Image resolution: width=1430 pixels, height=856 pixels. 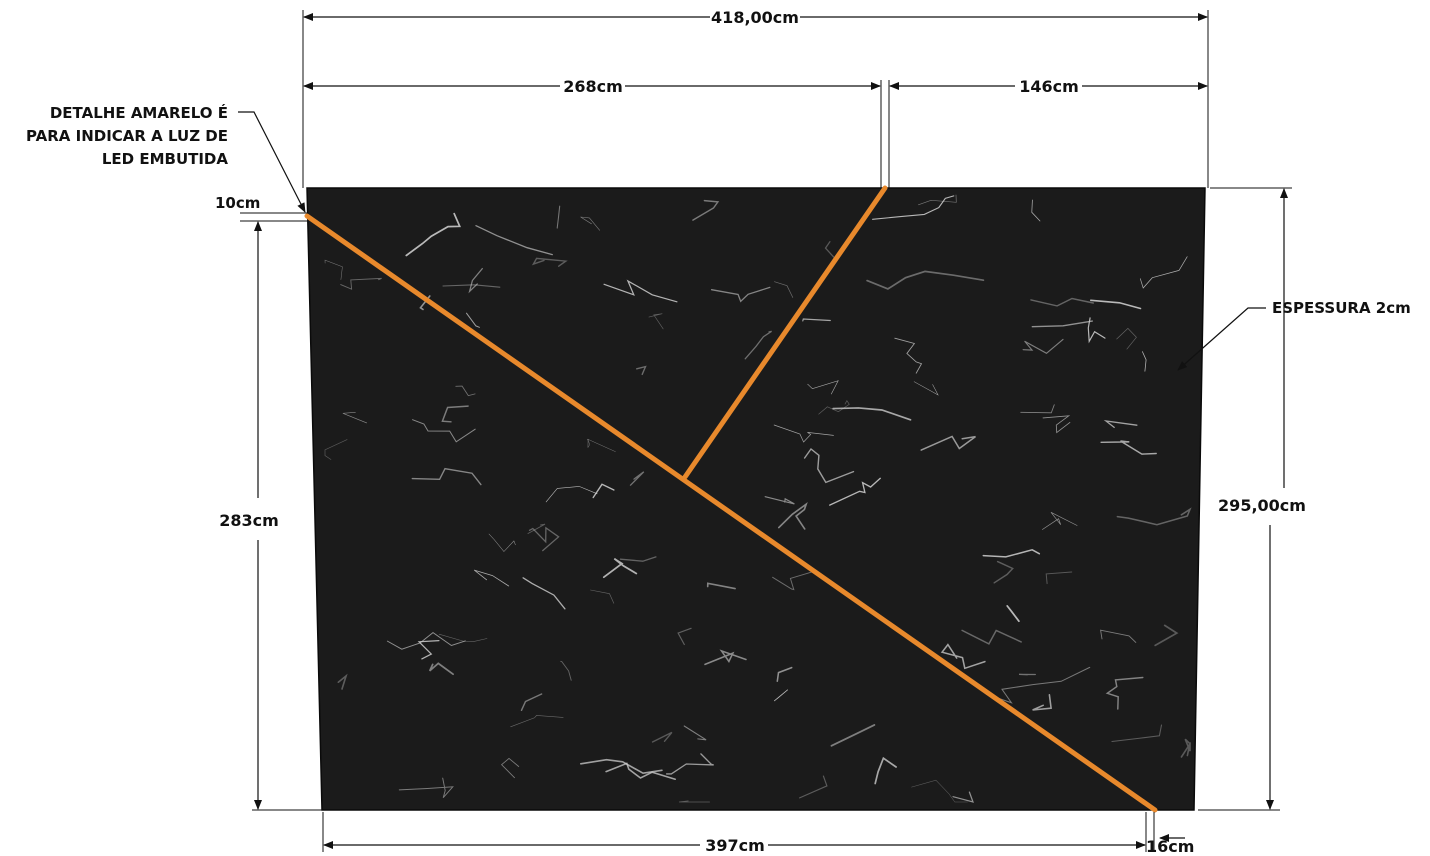 What do you see at coordinates (785, 332) in the screenshot?
I see `led-strip-branch` at bounding box center [785, 332].